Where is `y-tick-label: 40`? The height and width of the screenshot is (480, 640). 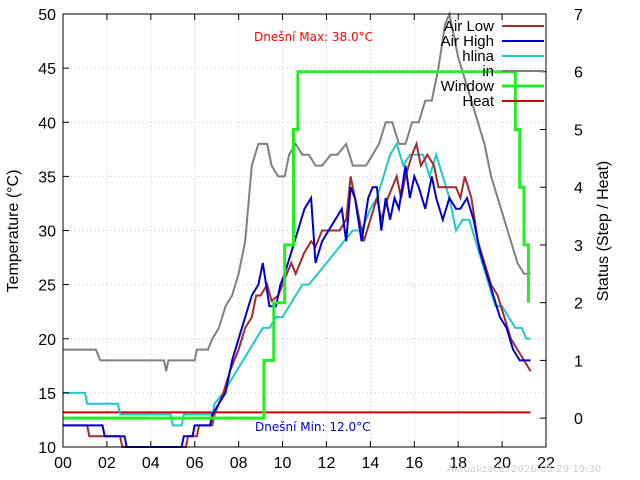 y-tick-label: 40 is located at coordinates (47, 123).